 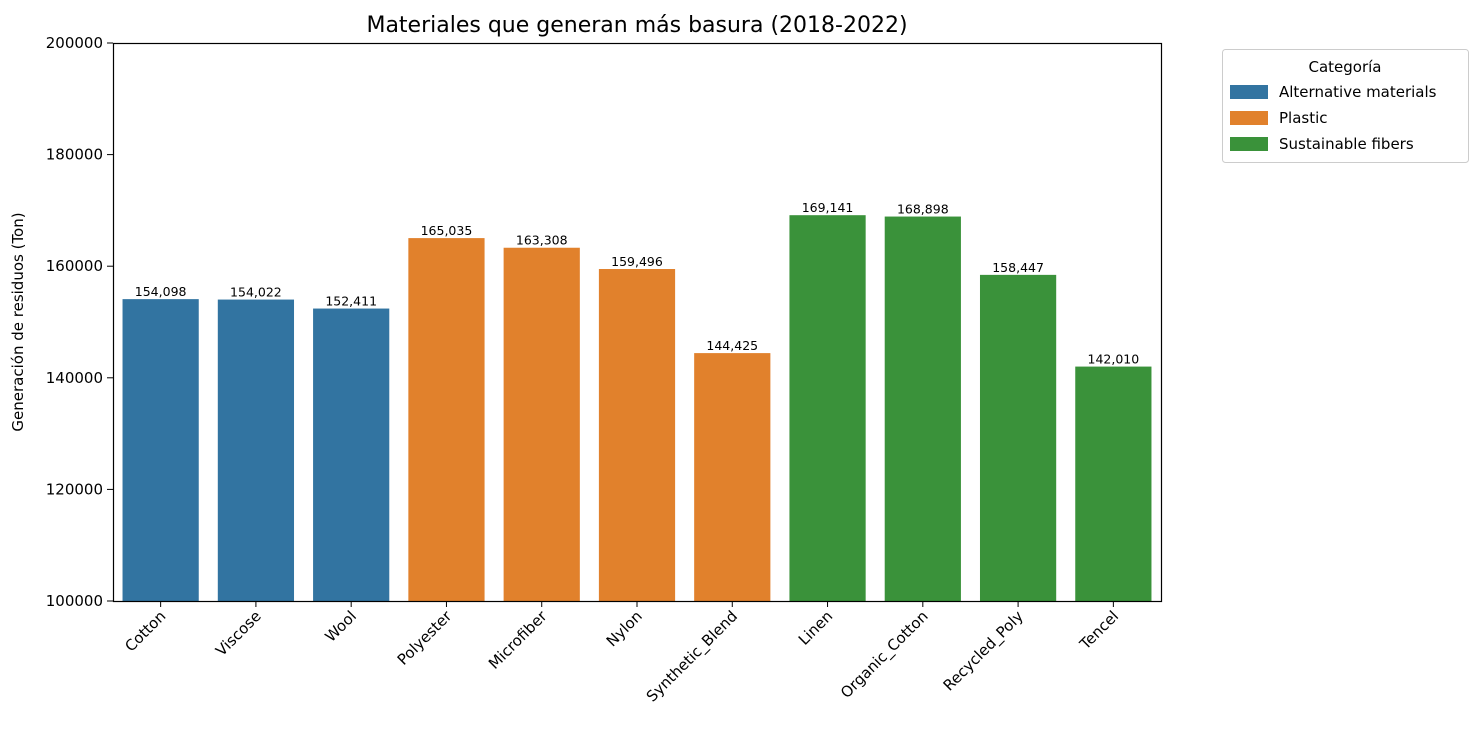 I want to click on bar-value-label: 154,022, so click(x=256, y=292).